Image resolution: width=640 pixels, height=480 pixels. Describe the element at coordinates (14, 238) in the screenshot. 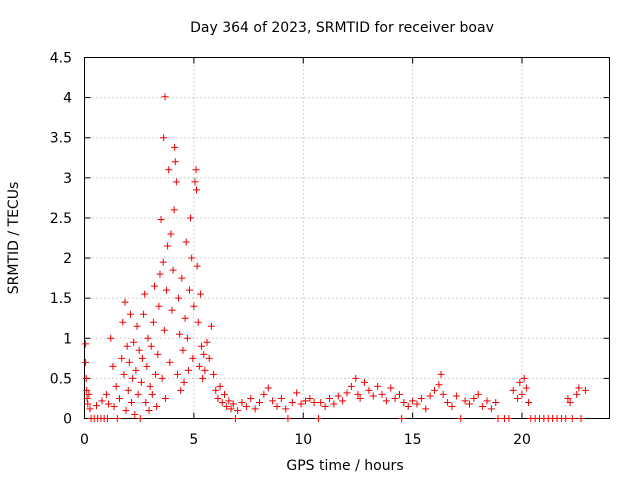

I see `y-axis-label: SRMTID / TECUs` at that location.